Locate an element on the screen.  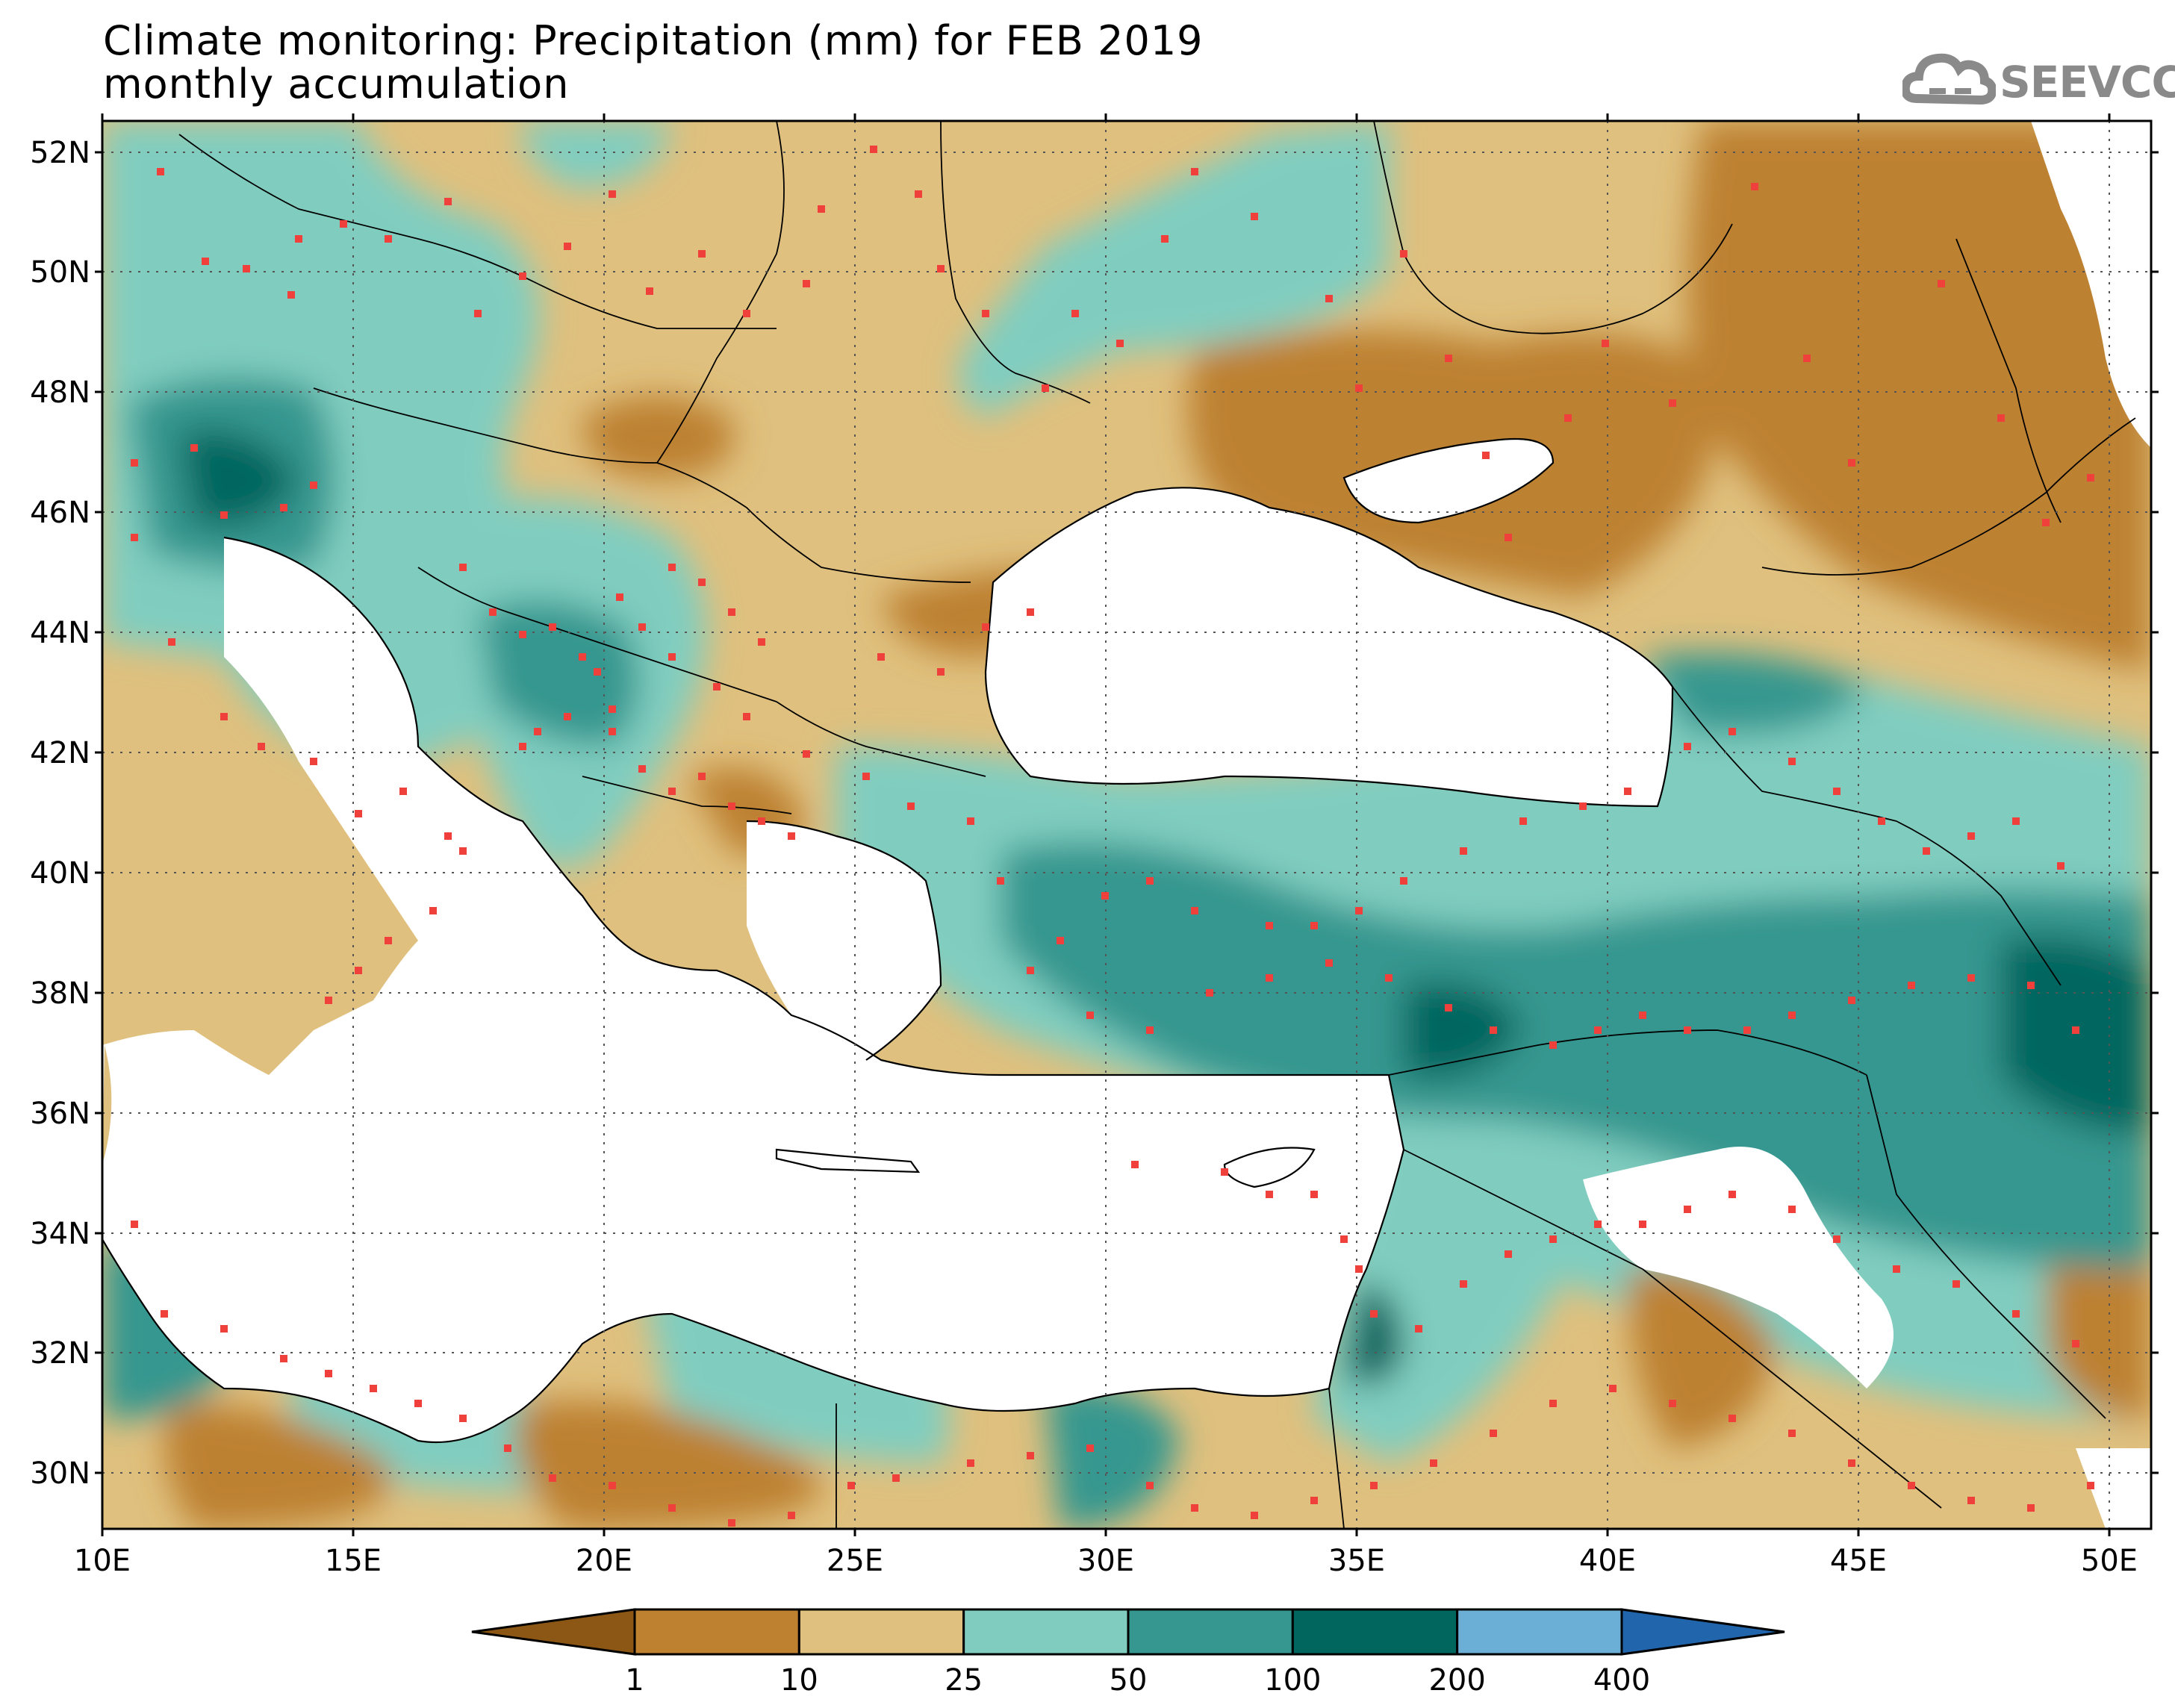
latitude-labels: 52N 50N 48N 46N 44N 42N 40N 38N 36N 34N 32N 30N is located at coordinates (60, 813).